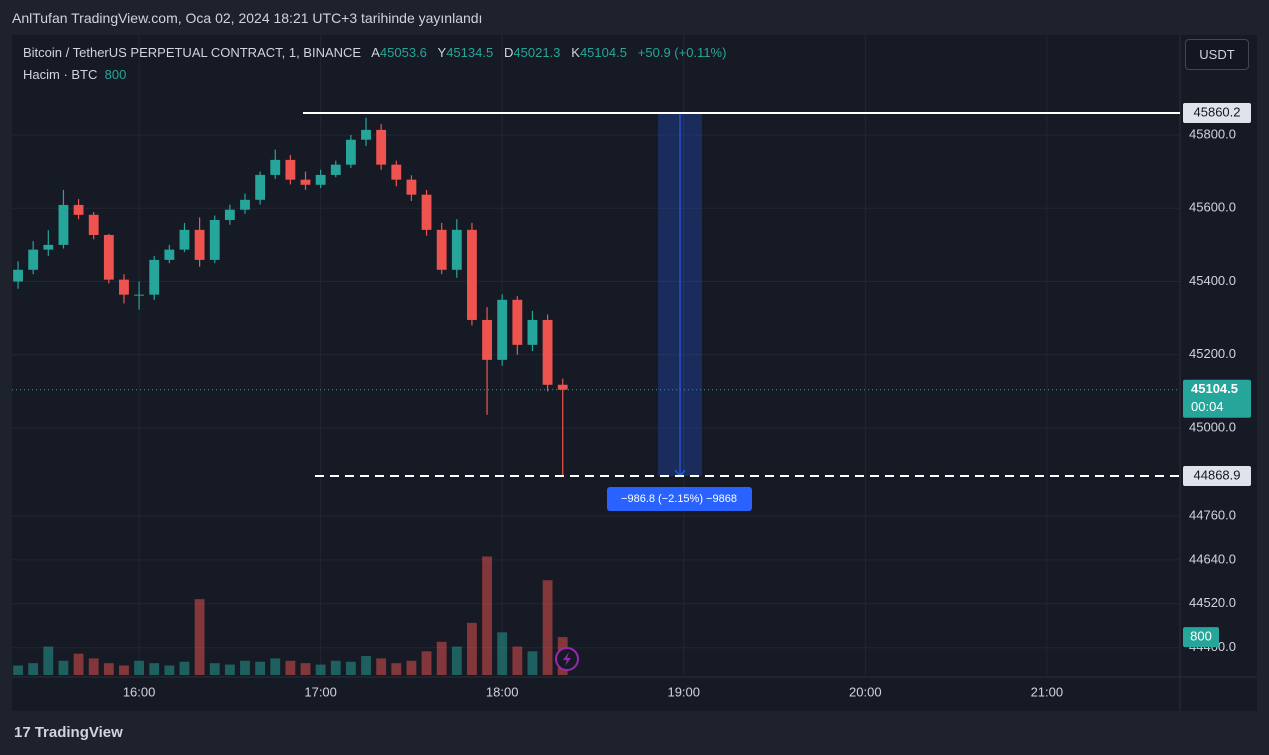  Describe the element at coordinates (139, 691) in the screenshot. I see `x-tick-label: 16:00` at that location.